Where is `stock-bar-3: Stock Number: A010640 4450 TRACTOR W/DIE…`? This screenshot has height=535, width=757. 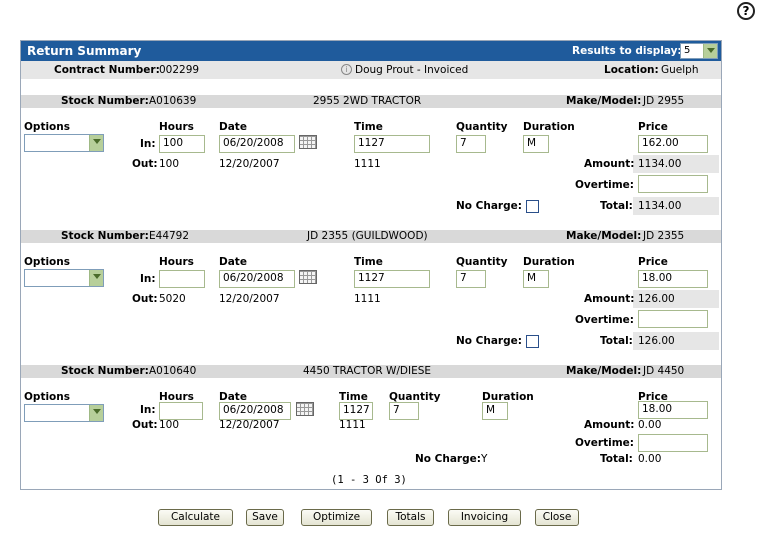 stock-bar-3: Stock Number: A010640 4450 TRACTOR W/DIE… is located at coordinates (371, 371).